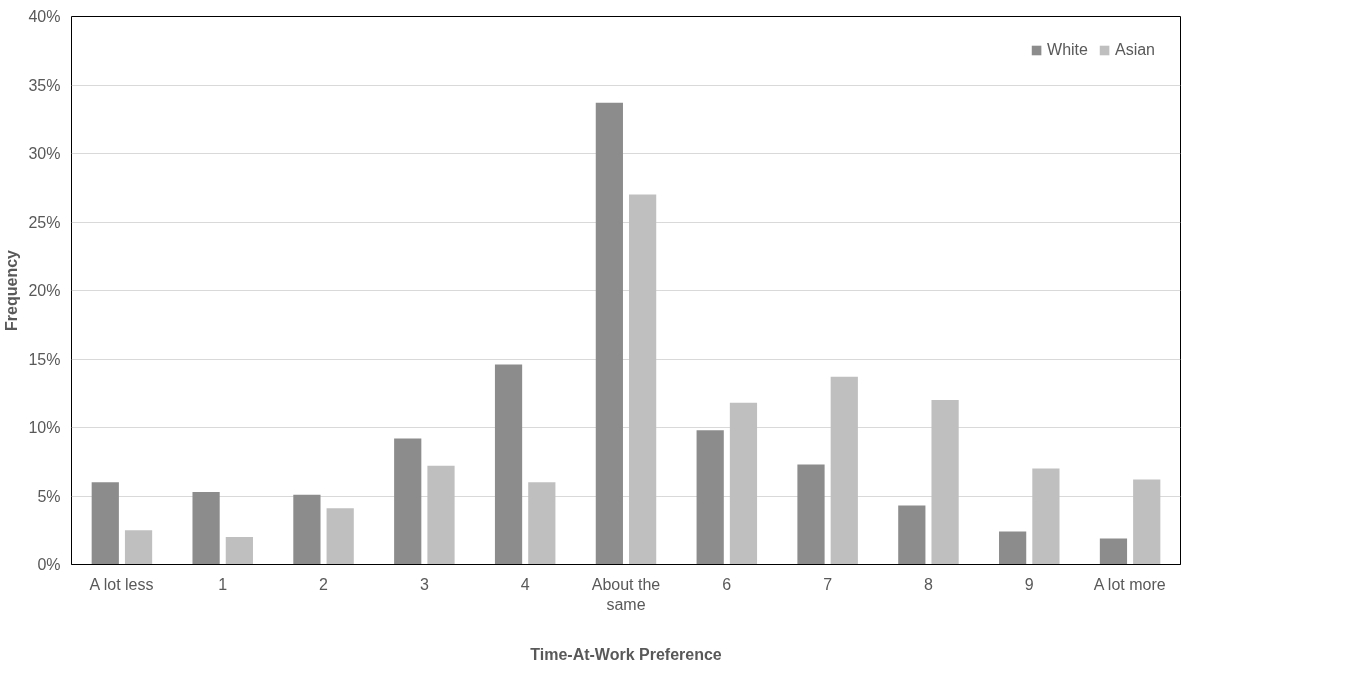  I want to click on x-tick-label: 6, so click(727, 584).